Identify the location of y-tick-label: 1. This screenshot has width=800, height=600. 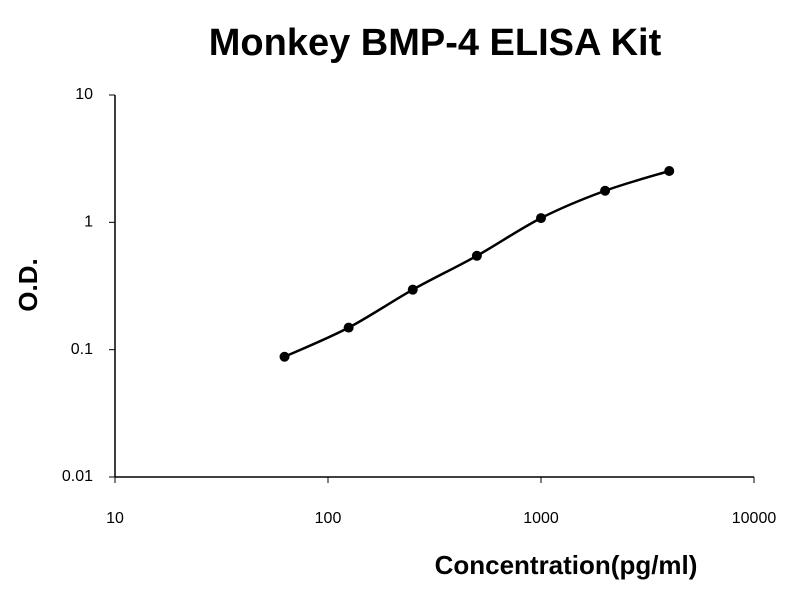
(88, 222).